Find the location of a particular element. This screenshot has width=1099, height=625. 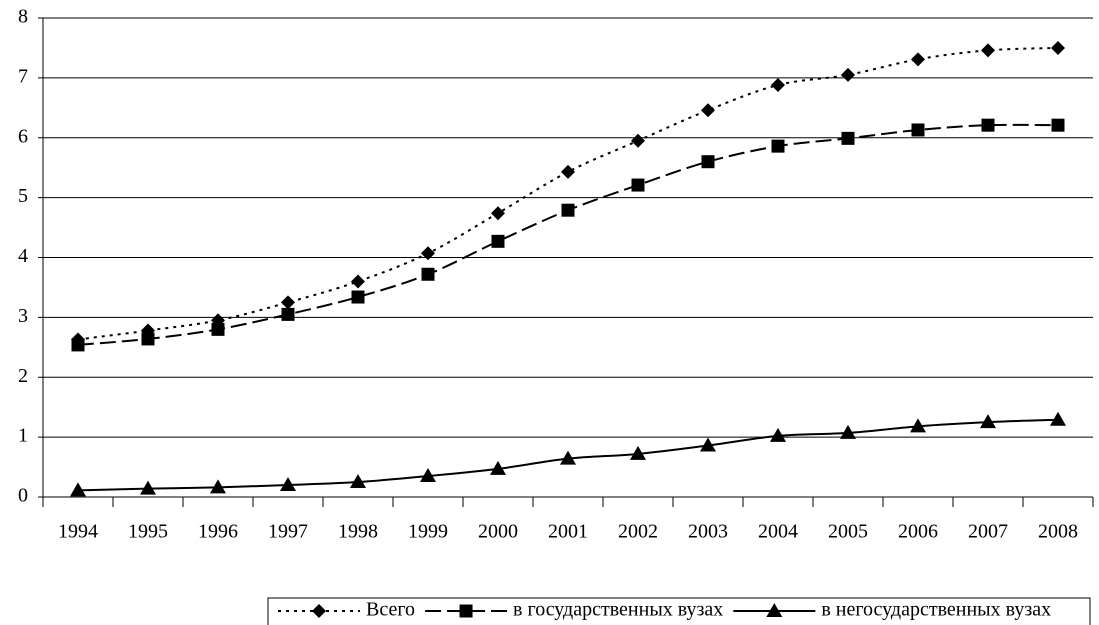

x-tick-label: 2003 is located at coordinates (708, 532).